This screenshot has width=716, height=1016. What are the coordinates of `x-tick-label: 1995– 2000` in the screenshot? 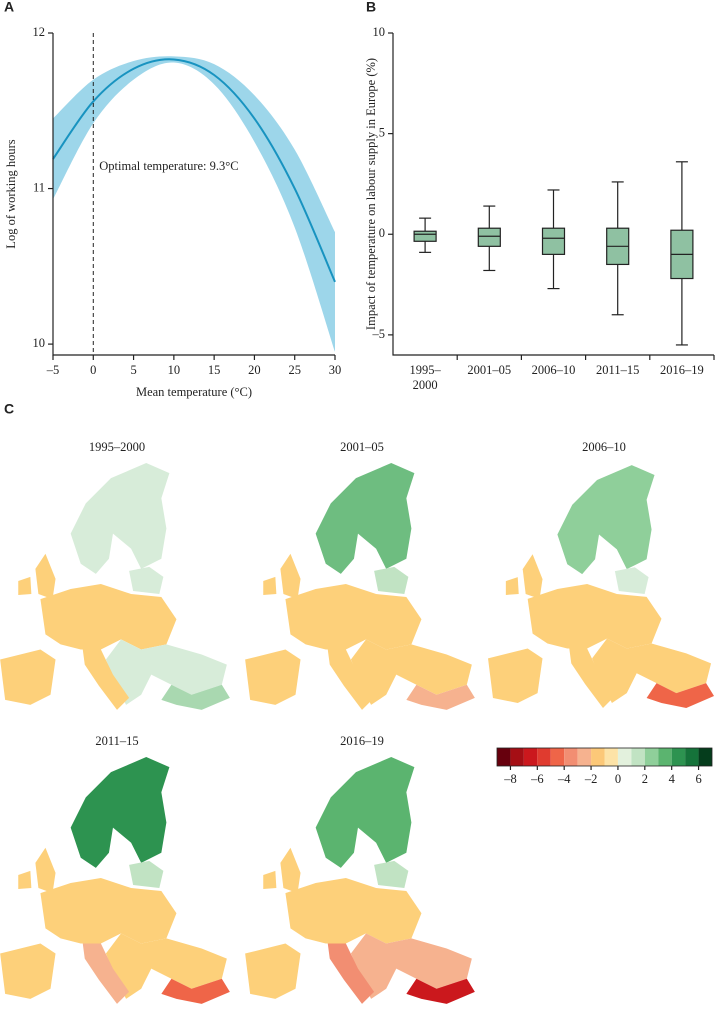 It's located at (425, 377).